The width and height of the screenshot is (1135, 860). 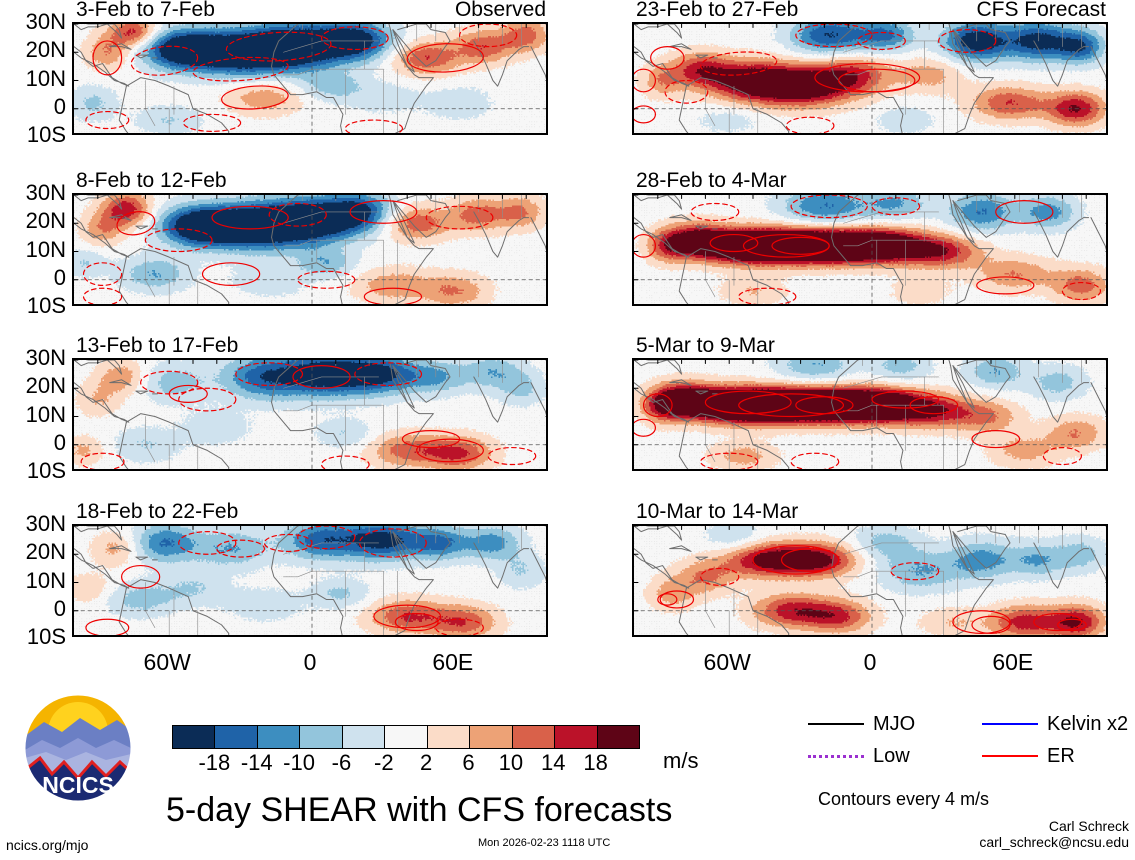 I want to click on generation-timestamp: Mon 2026-02-23 1118 UTC, so click(x=544, y=843).